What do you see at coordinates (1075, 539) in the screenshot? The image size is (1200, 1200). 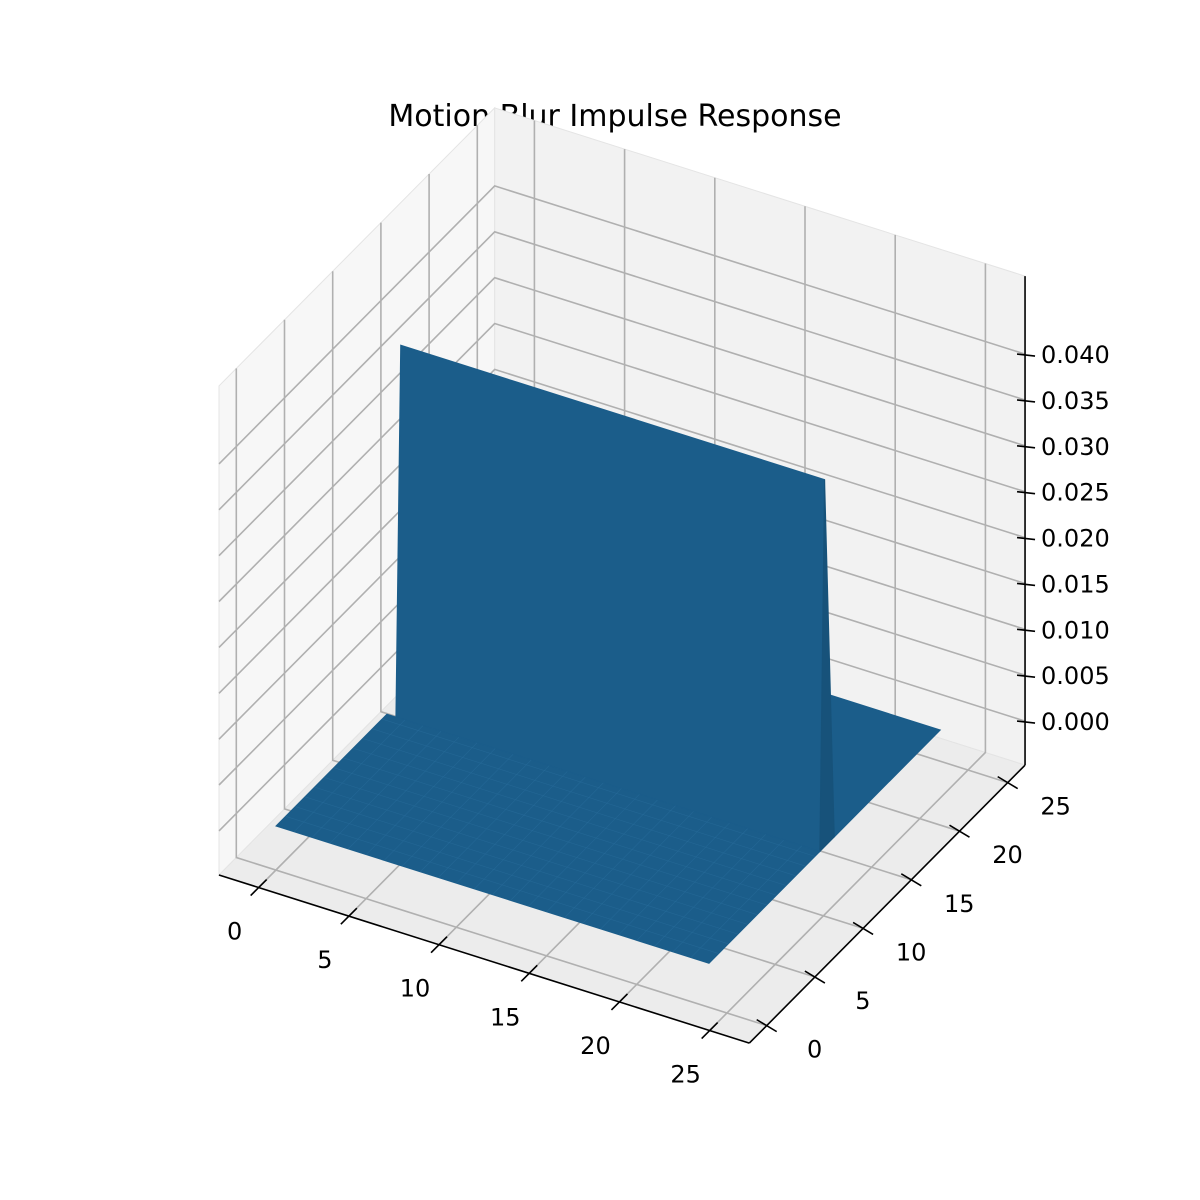 I see `z-tick-label: 0.020` at bounding box center [1075, 539].